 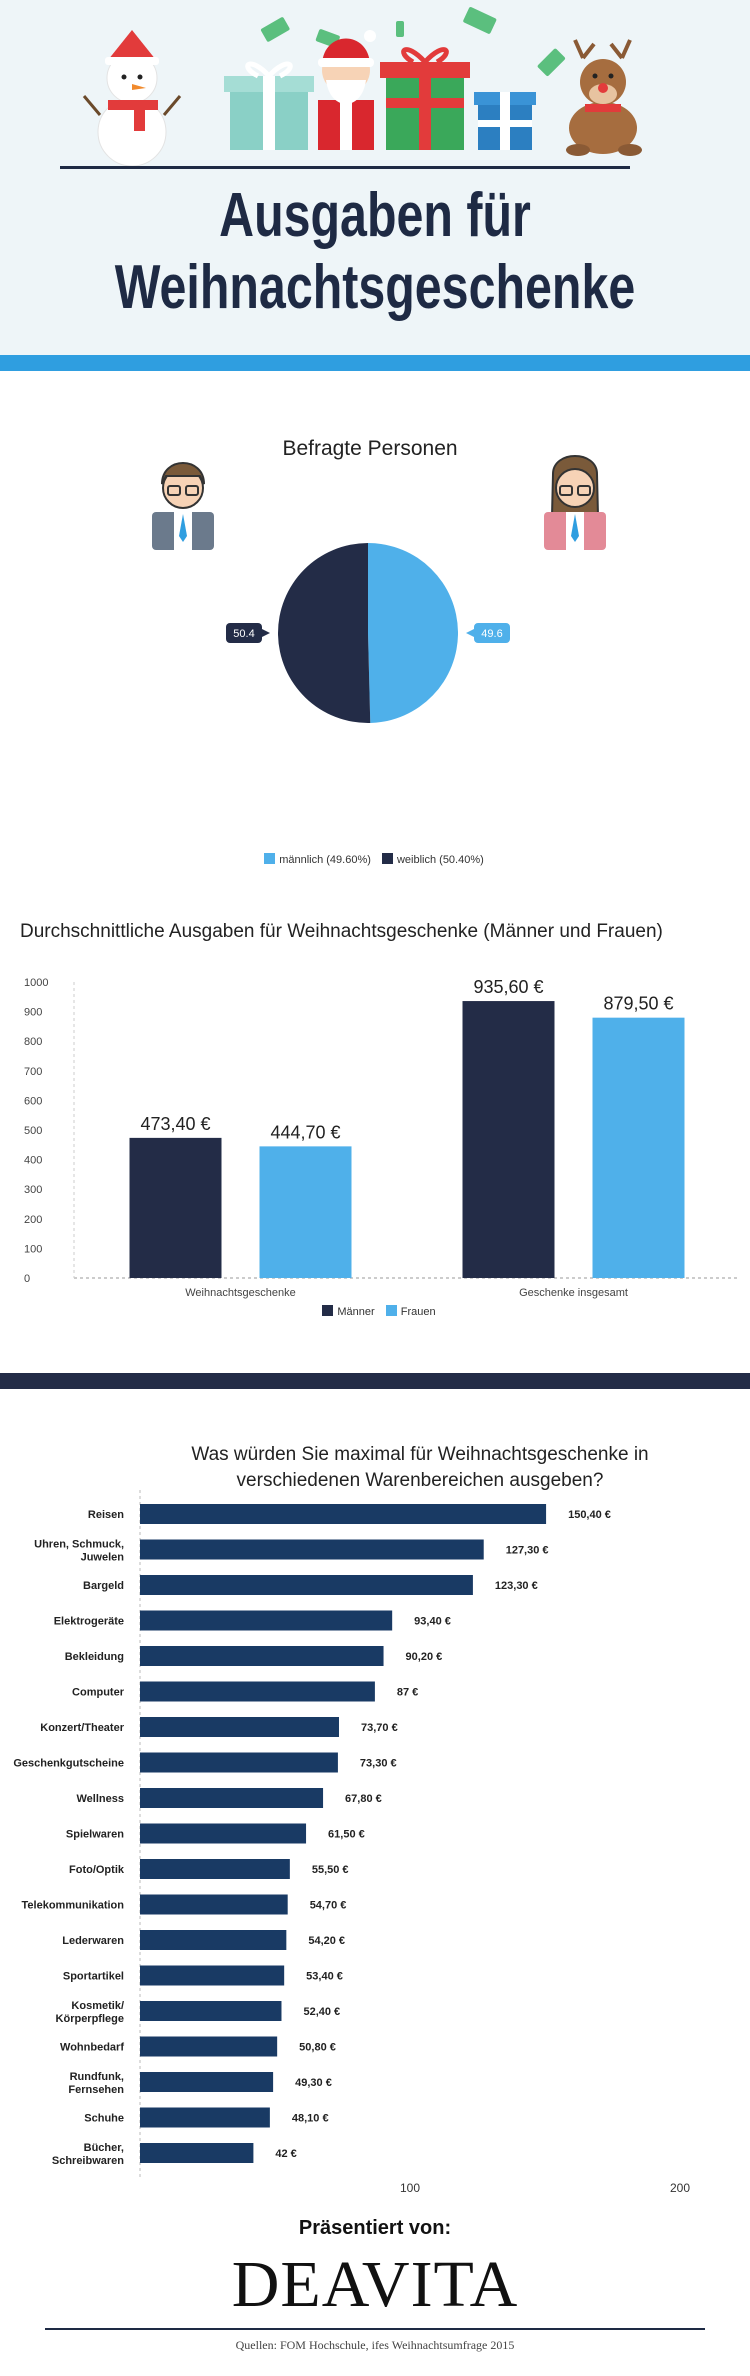 What do you see at coordinates (346, 1835) in the screenshot?
I see `hbar-value-label: 61,50 €` at bounding box center [346, 1835].